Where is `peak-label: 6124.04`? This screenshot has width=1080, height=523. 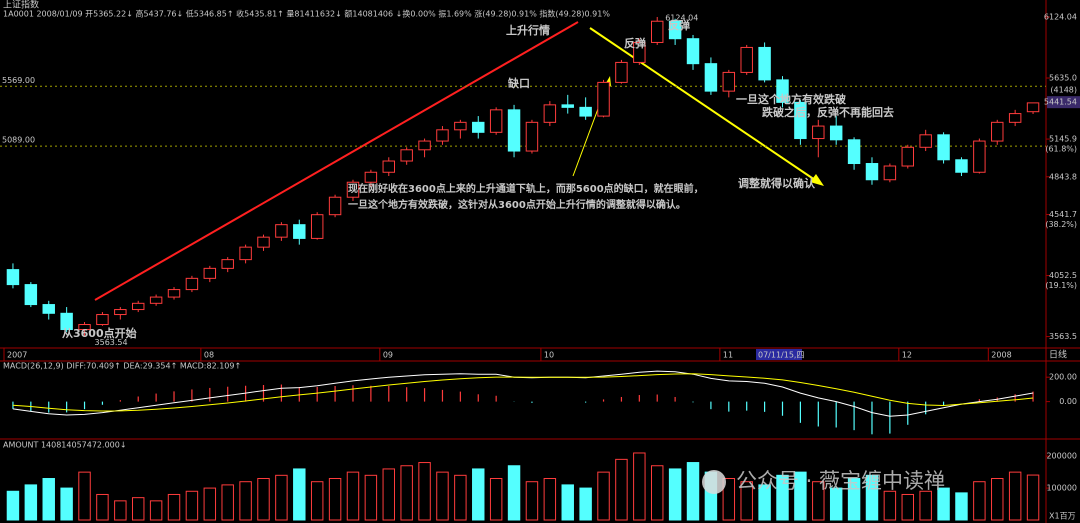
peak-label: 6124.04 is located at coordinates (681, 17).